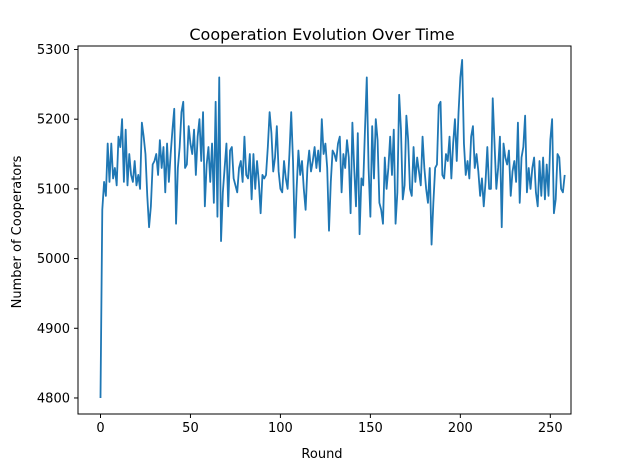  Describe the element at coordinates (53, 259) in the screenshot. I see `y-tick-label: 5000` at that location.